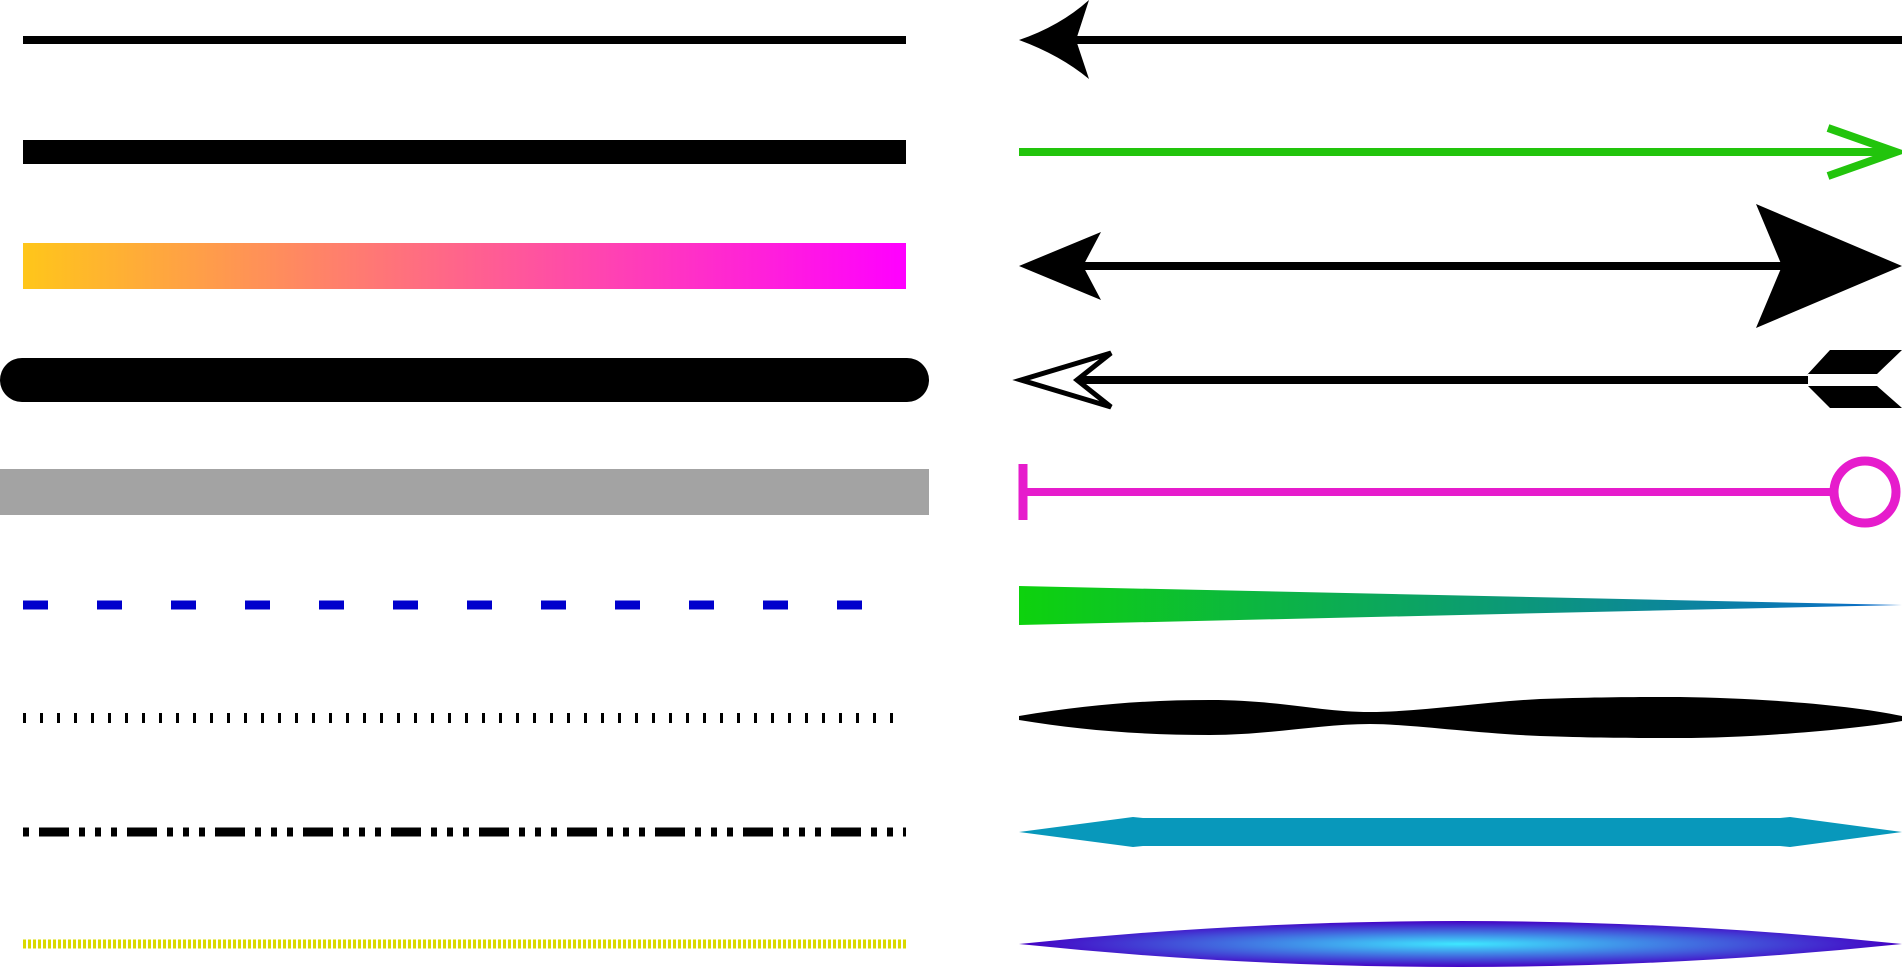 The image size is (1902, 971). What do you see at coordinates (1864, 152) in the screenshot?
I see `open-arrowhead-icon` at bounding box center [1864, 152].